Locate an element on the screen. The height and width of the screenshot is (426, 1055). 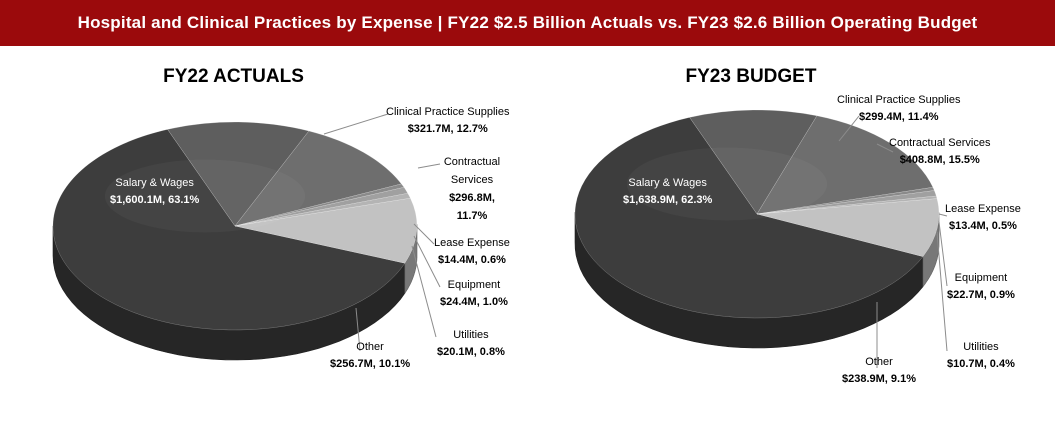
slice-value: $24.4M, 1.0% is located at coordinates (474, 302).